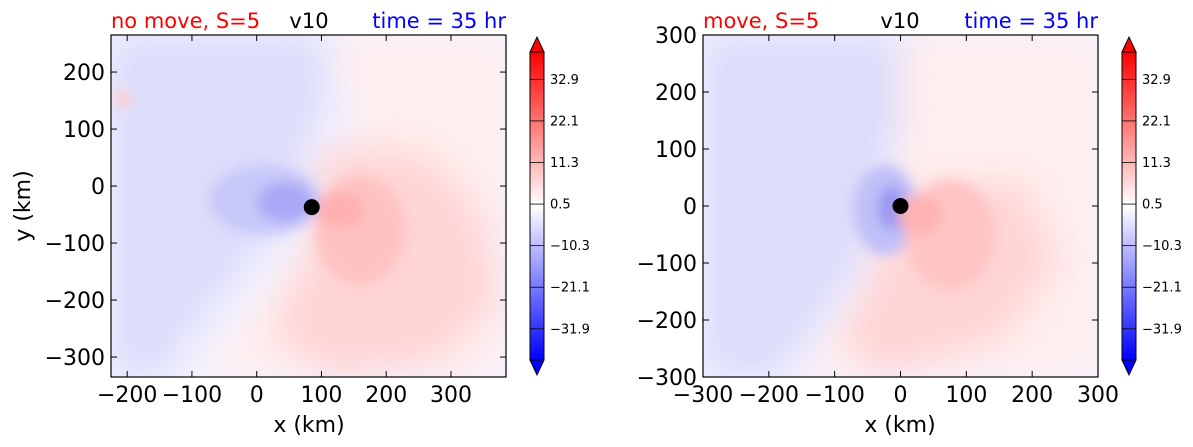  What do you see at coordinates (676, 36) in the screenshot?
I see `panel-2-y-tick-label: 300` at bounding box center [676, 36].